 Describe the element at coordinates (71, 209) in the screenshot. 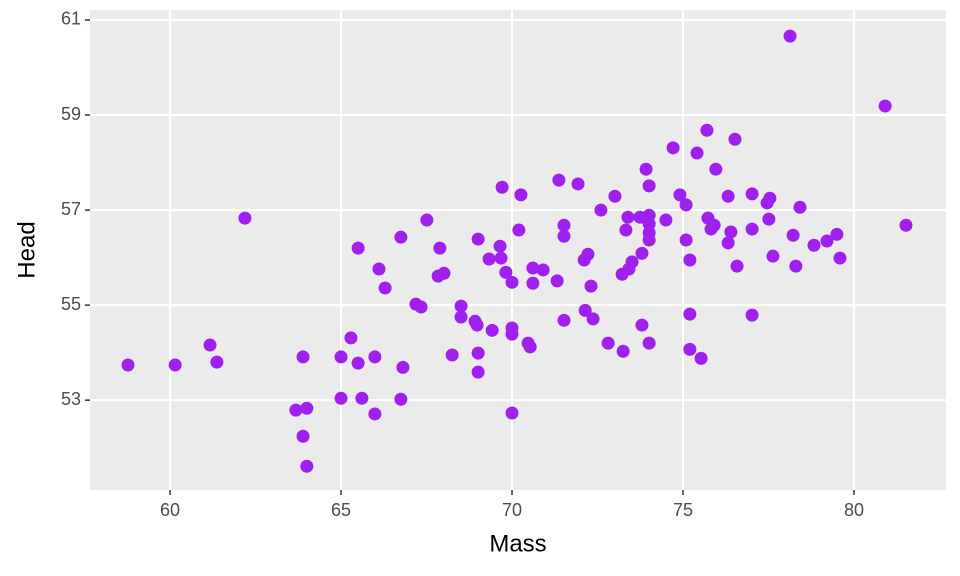

I see `y-tick-label: 57` at that location.